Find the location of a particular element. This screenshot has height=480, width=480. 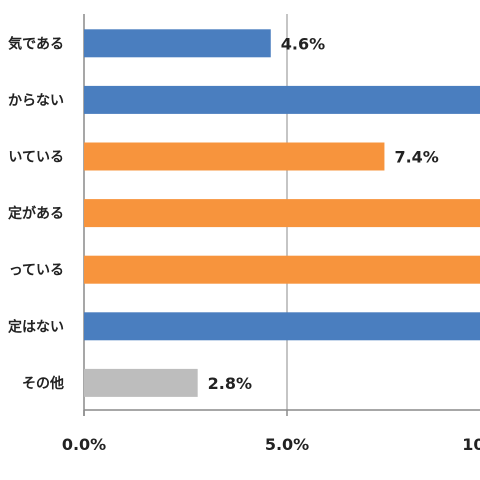

category-label: 定はない is located at coordinates (36, 326).